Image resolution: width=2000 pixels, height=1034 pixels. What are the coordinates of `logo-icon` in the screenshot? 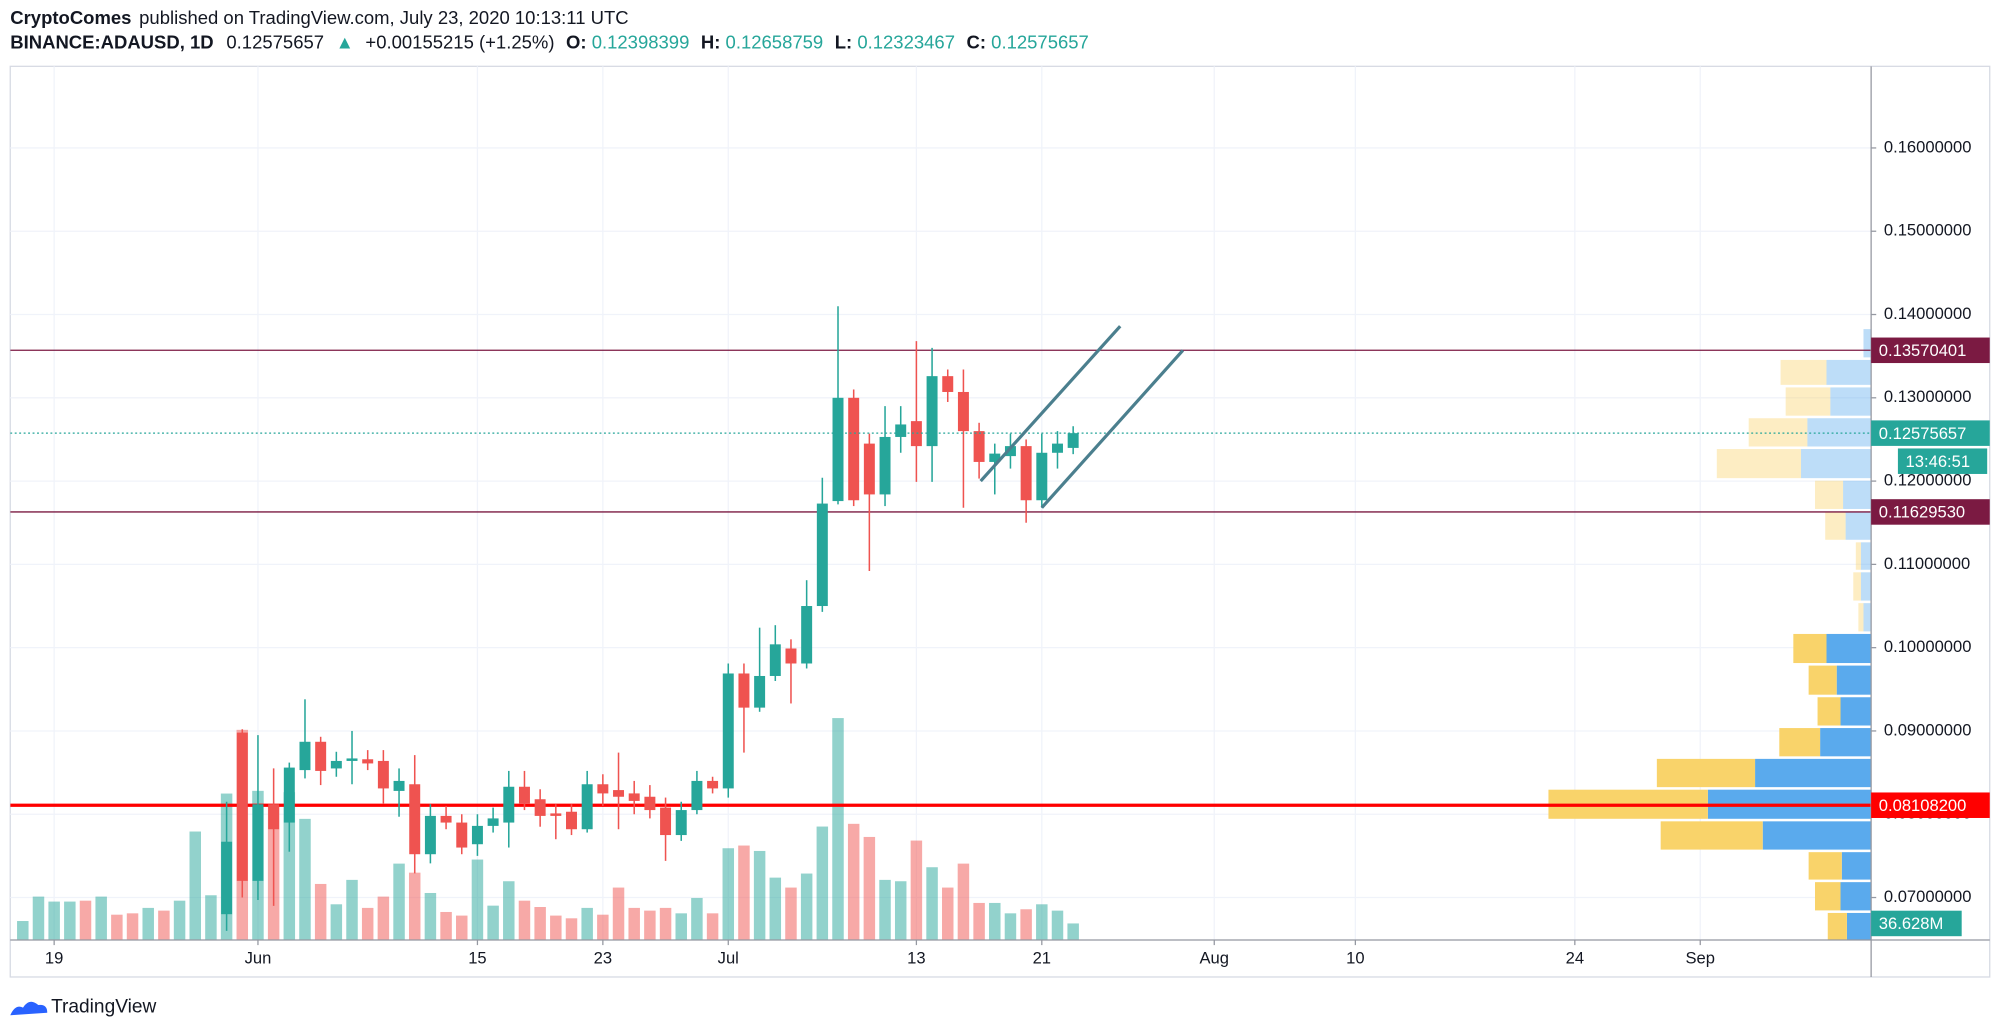 It's located at (29, 1008).